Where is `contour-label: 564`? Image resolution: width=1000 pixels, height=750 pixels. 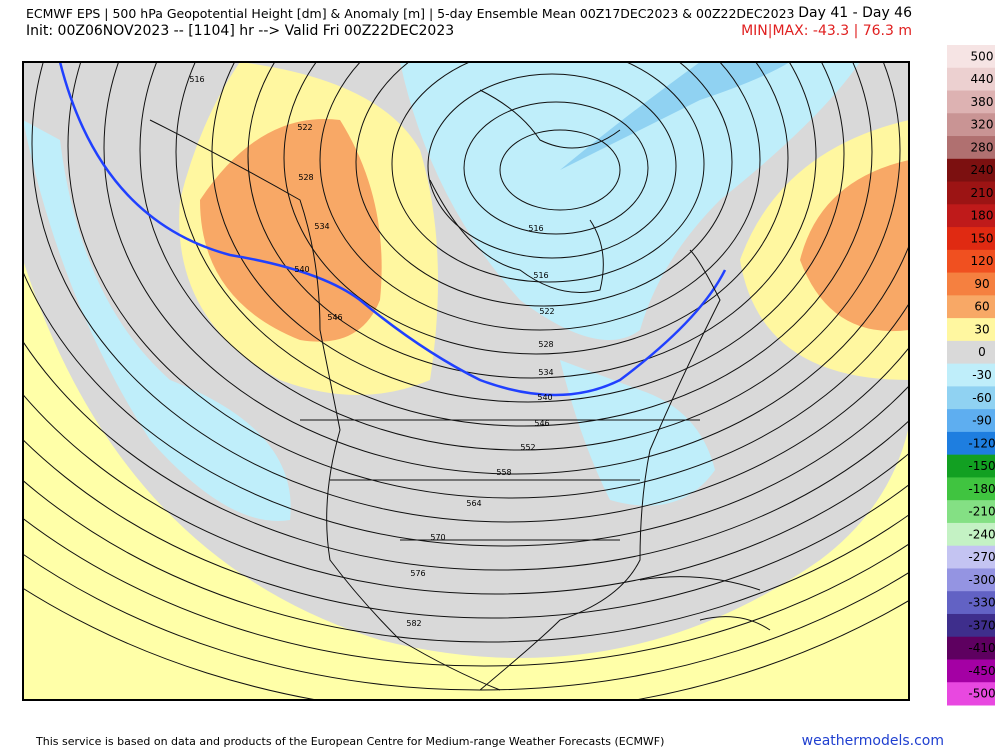
contour-label: 564 is located at coordinates (473, 503).